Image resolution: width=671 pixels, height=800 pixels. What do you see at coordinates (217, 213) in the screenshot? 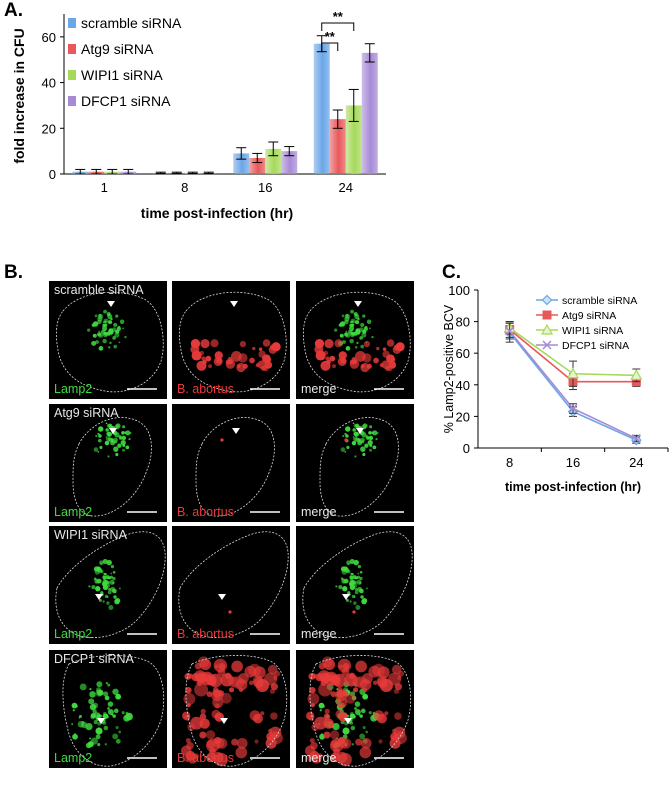
I see `x-axis-label: time post-infection (hr)` at bounding box center [217, 213].